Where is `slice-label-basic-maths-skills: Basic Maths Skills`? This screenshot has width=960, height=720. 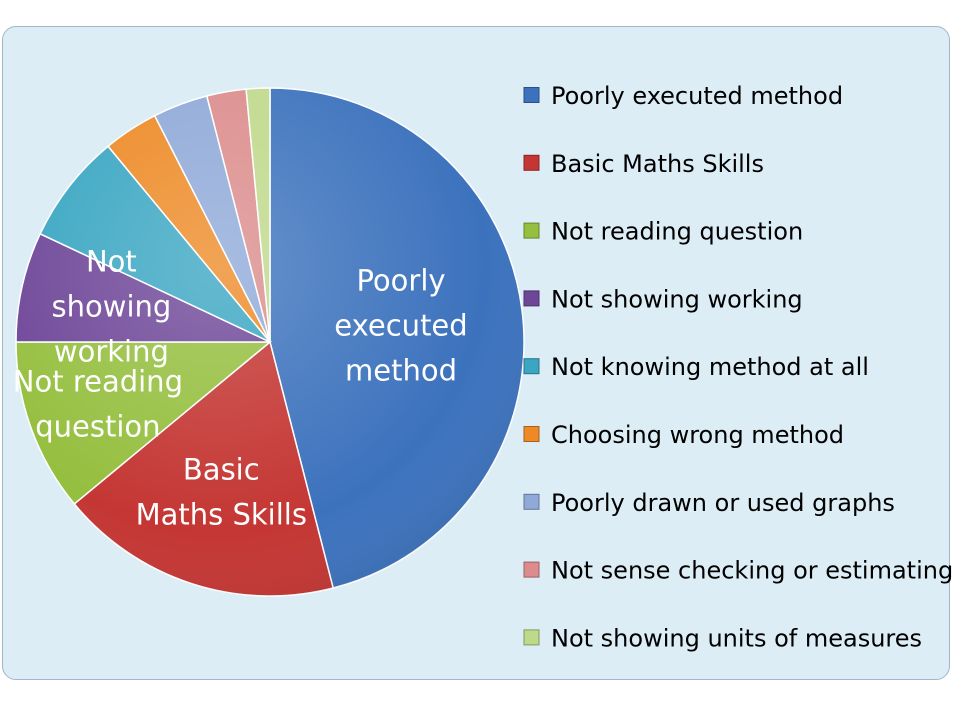
slice-label-basic-maths-skills: Basic Maths Skills is located at coordinates (221, 491).